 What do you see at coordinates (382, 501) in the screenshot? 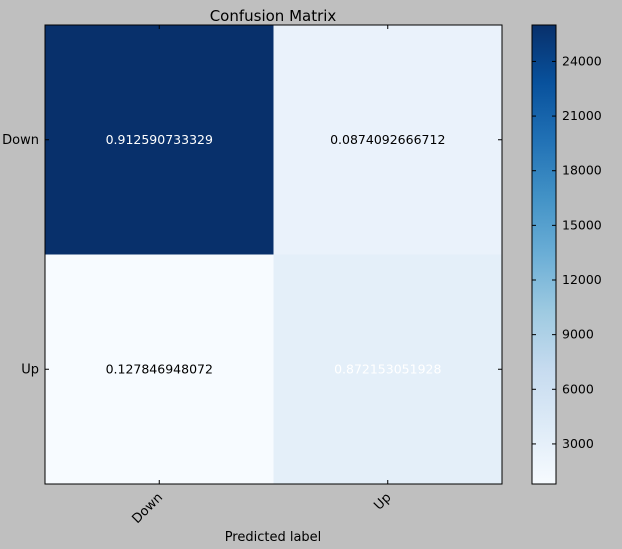
I see `col-label-1: Up` at bounding box center [382, 501].